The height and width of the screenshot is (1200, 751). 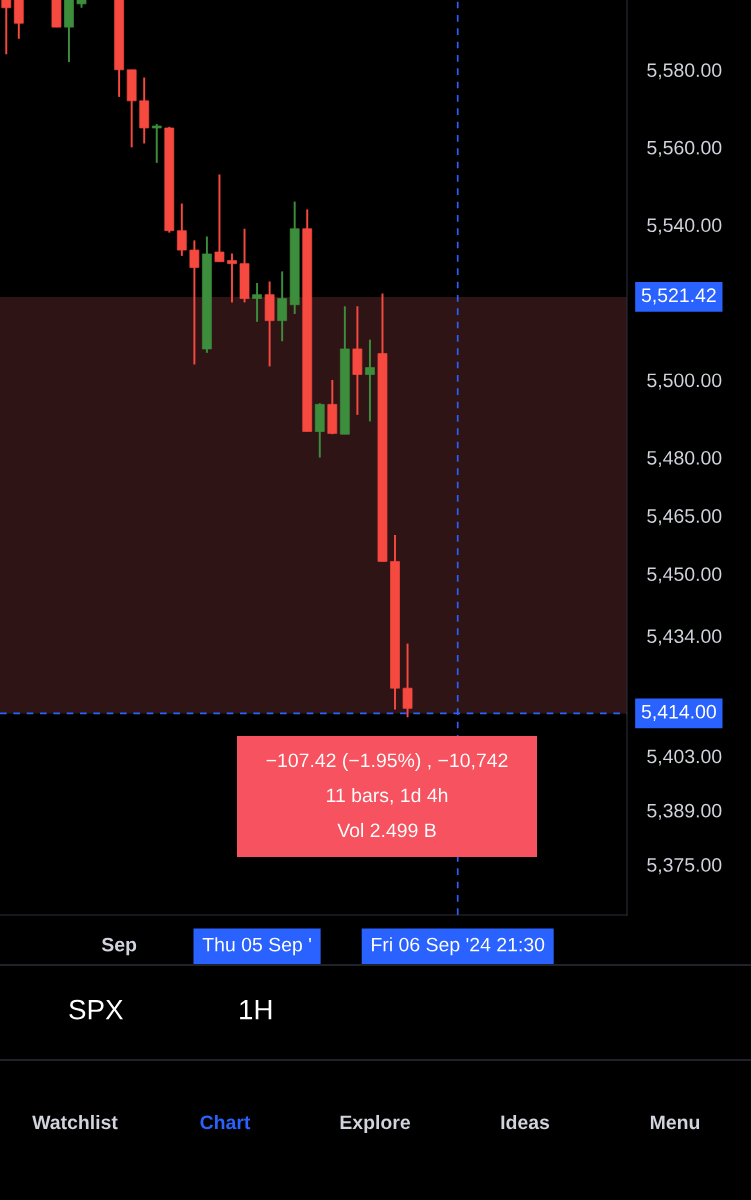 I want to click on text: Watchlist, so click(x=75, y=1122).